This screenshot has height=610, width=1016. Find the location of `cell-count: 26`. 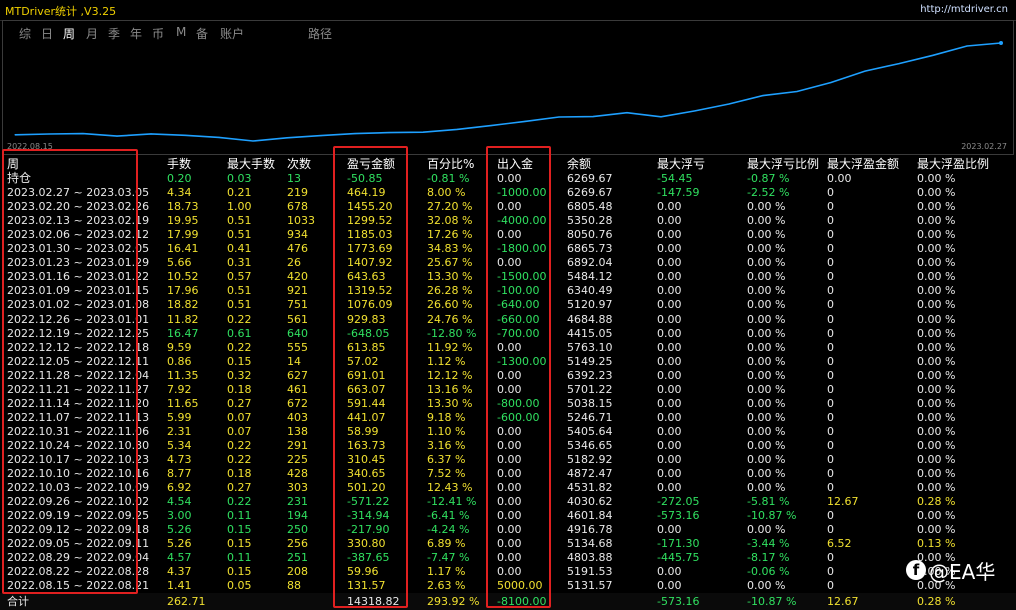

cell-count: 26 is located at coordinates (294, 263).